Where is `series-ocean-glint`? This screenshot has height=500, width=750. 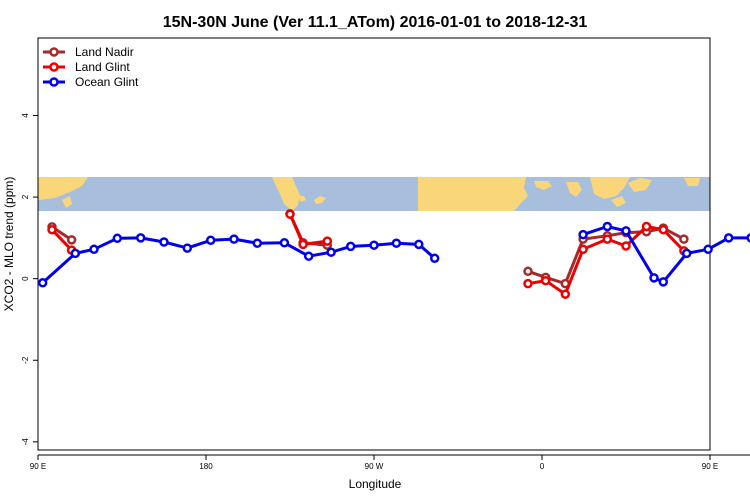
series-ocean-glint is located at coordinates (393, 254).